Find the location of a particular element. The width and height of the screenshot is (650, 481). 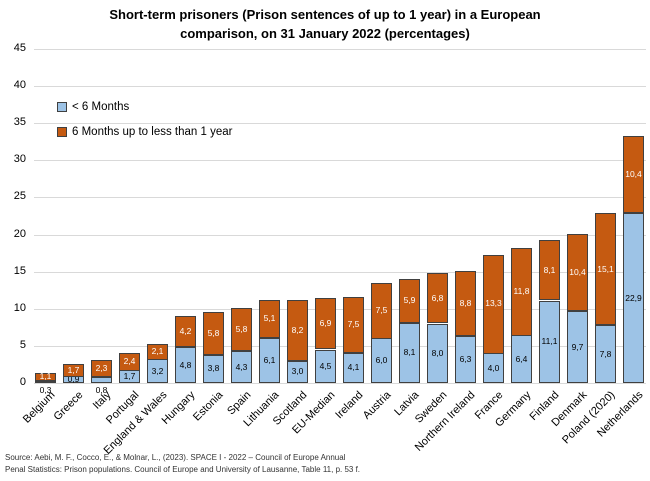

y-axis-tick-label: 5 is located at coordinates (22, 345).